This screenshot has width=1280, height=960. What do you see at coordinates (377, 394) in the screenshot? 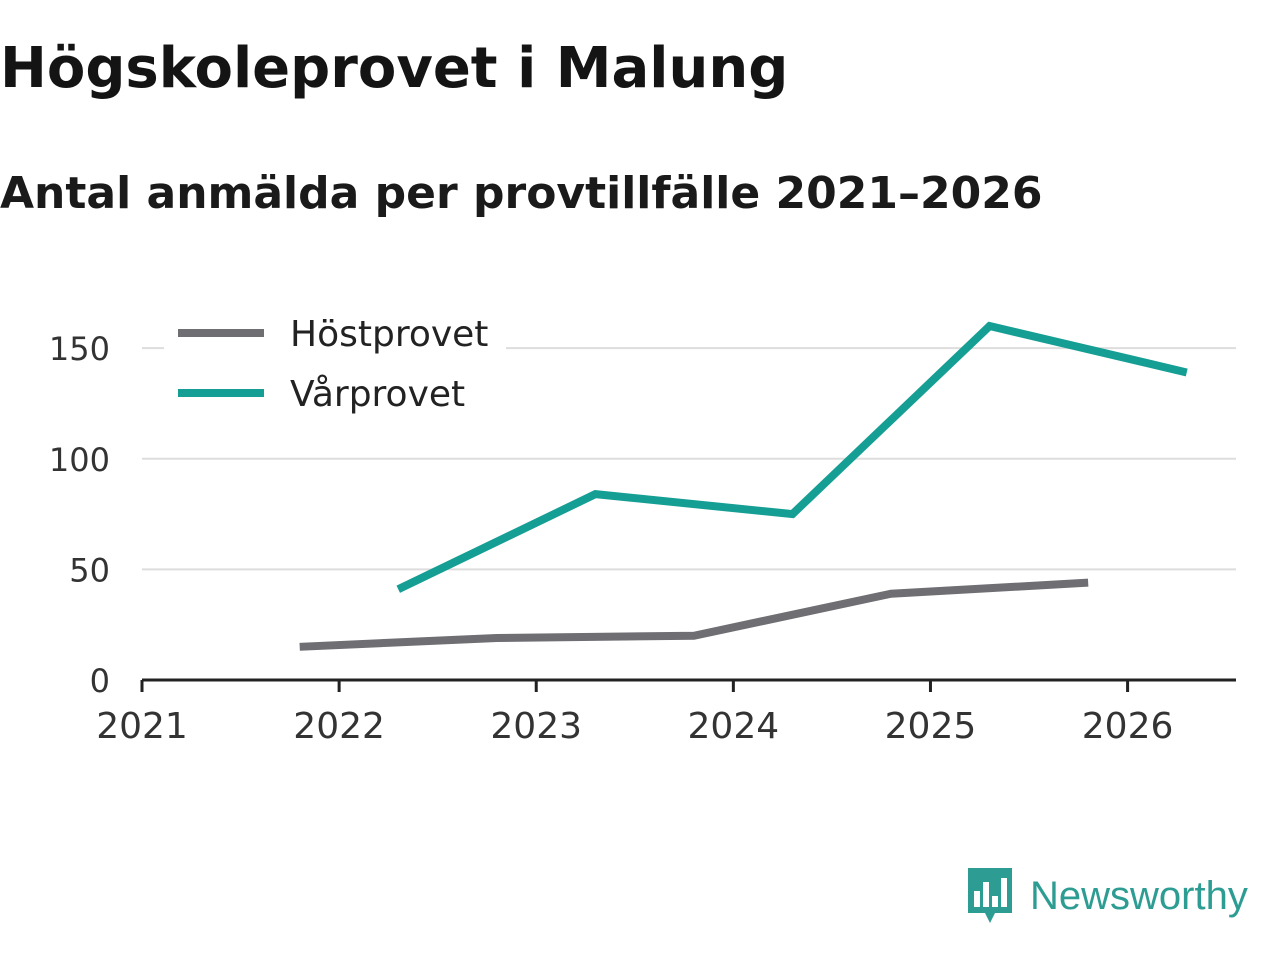
I see `legend-label: Vårprovet` at bounding box center [377, 394].